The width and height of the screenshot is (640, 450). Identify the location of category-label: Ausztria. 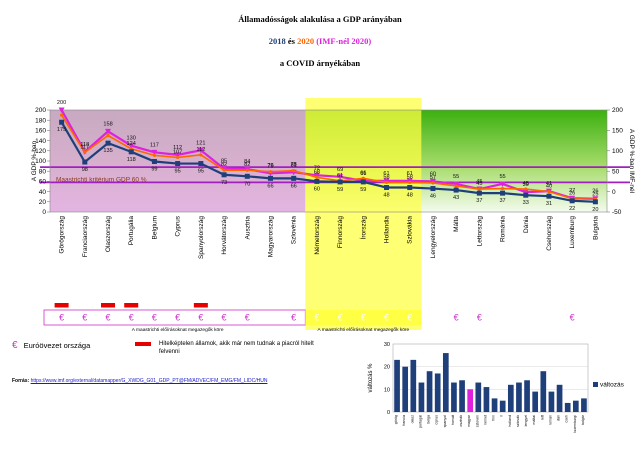
(247, 228).